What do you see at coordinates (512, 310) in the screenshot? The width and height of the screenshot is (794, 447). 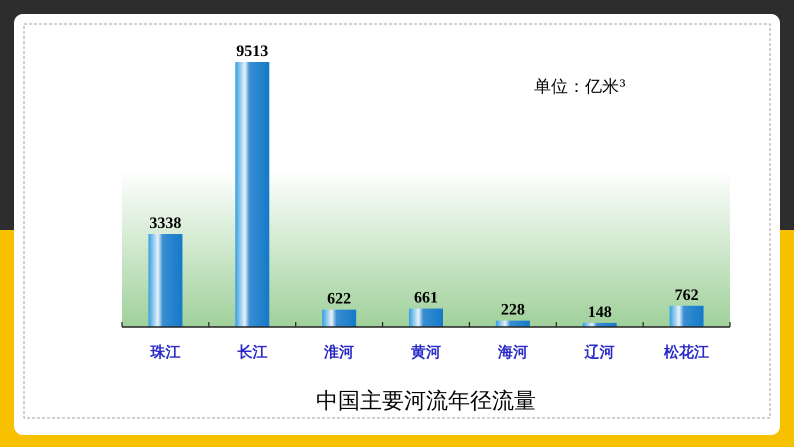 I see `data-label: 228` at bounding box center [512, 310].